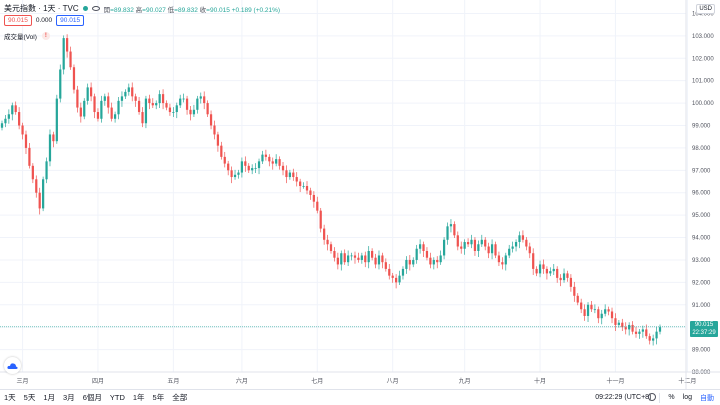 This screenshot has height=405, width=720. I want to click on timeframe-6m: 6個月, so click(92, 397).